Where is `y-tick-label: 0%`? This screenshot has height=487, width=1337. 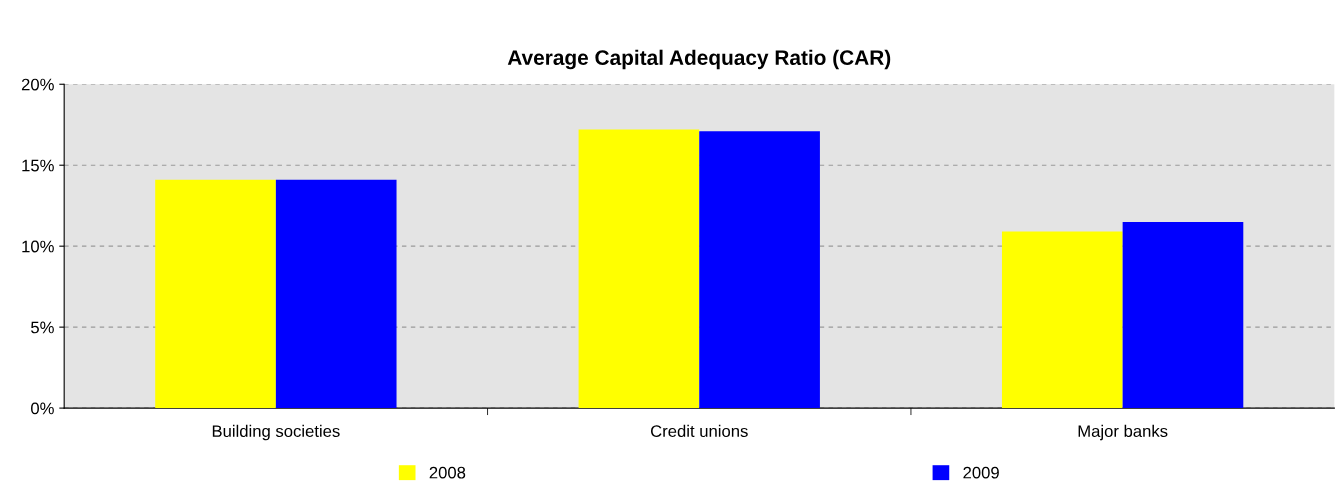
y-tick-label: 0% is located at coordinates (42, 408).